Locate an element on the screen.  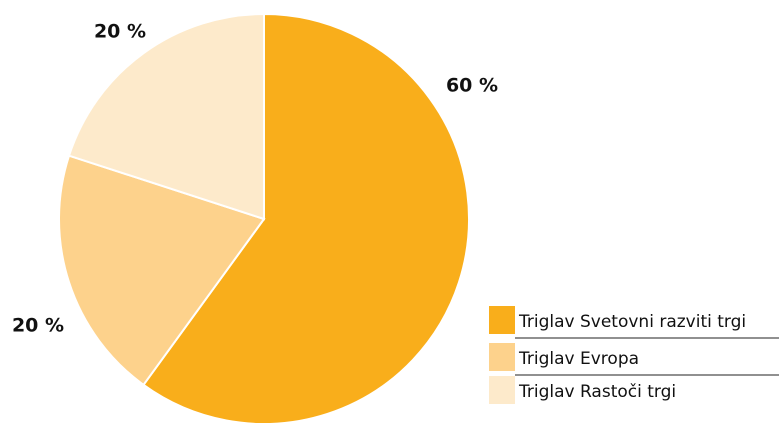
slice-label: 60 % is located at coordinates (472, 86).